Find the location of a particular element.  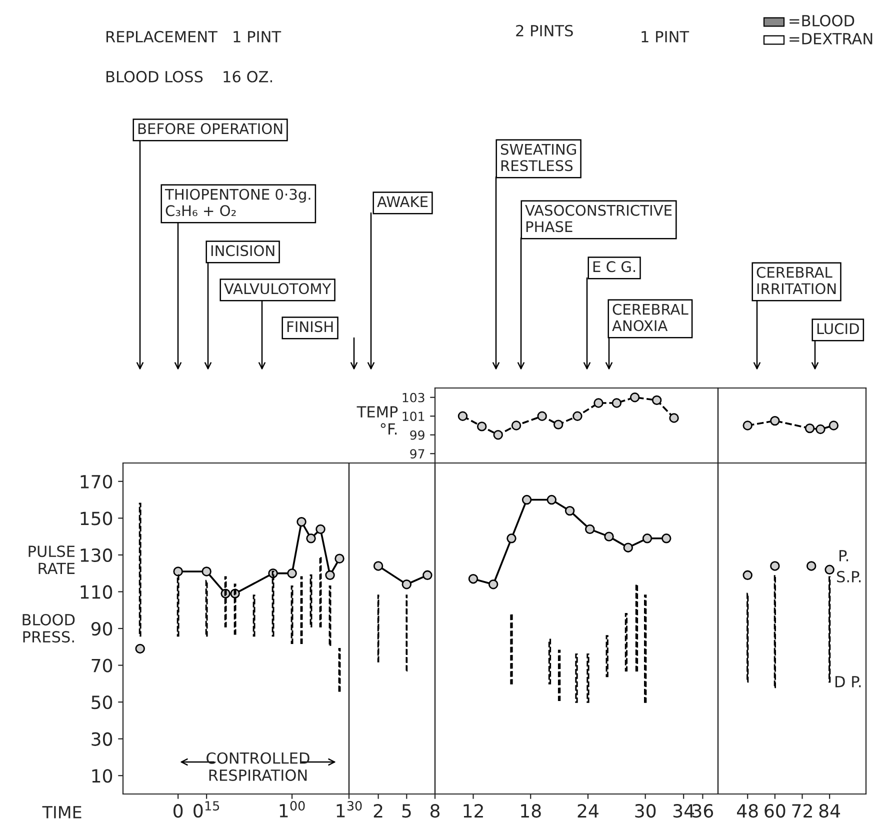

y-tick-label: 99 is located at coordinates (417, 435).